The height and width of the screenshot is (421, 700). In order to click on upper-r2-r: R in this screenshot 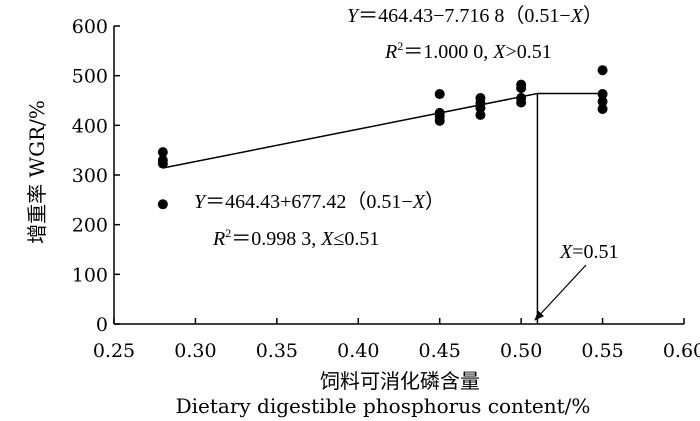, I will do `click(390, 52)`.